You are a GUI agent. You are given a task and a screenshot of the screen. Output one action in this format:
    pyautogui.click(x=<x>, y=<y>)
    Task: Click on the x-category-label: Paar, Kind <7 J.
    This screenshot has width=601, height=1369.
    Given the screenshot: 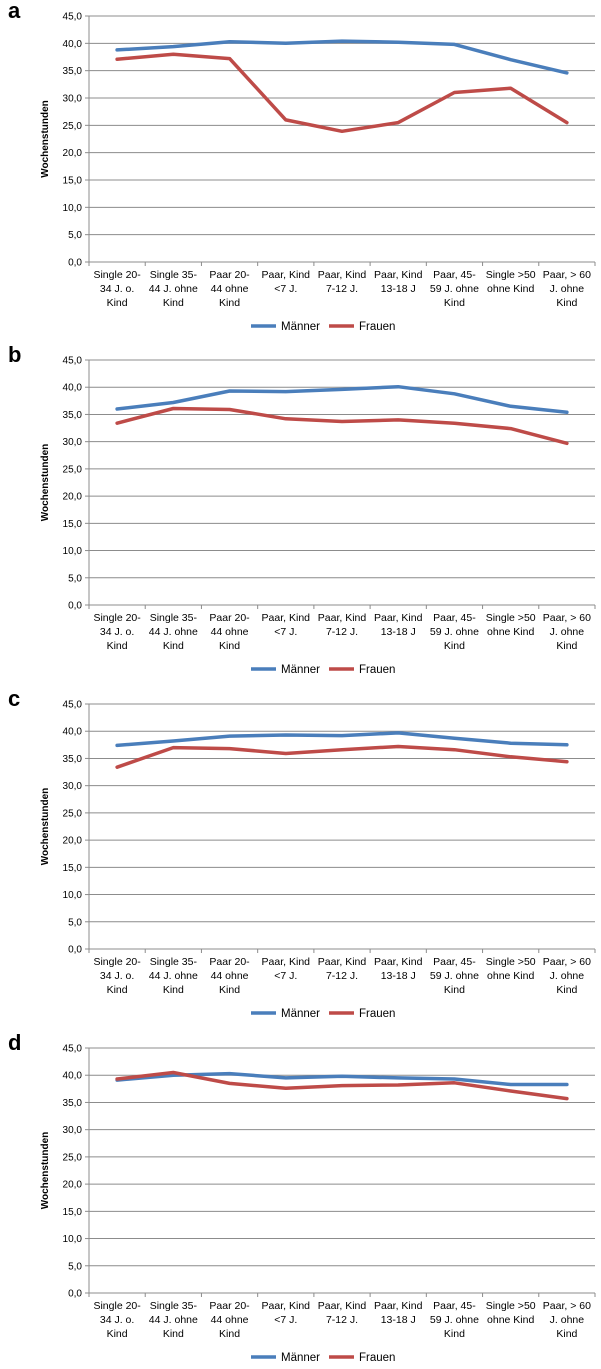 What is the action you would take?
    pyautogui.click(x=286, y=969)
    